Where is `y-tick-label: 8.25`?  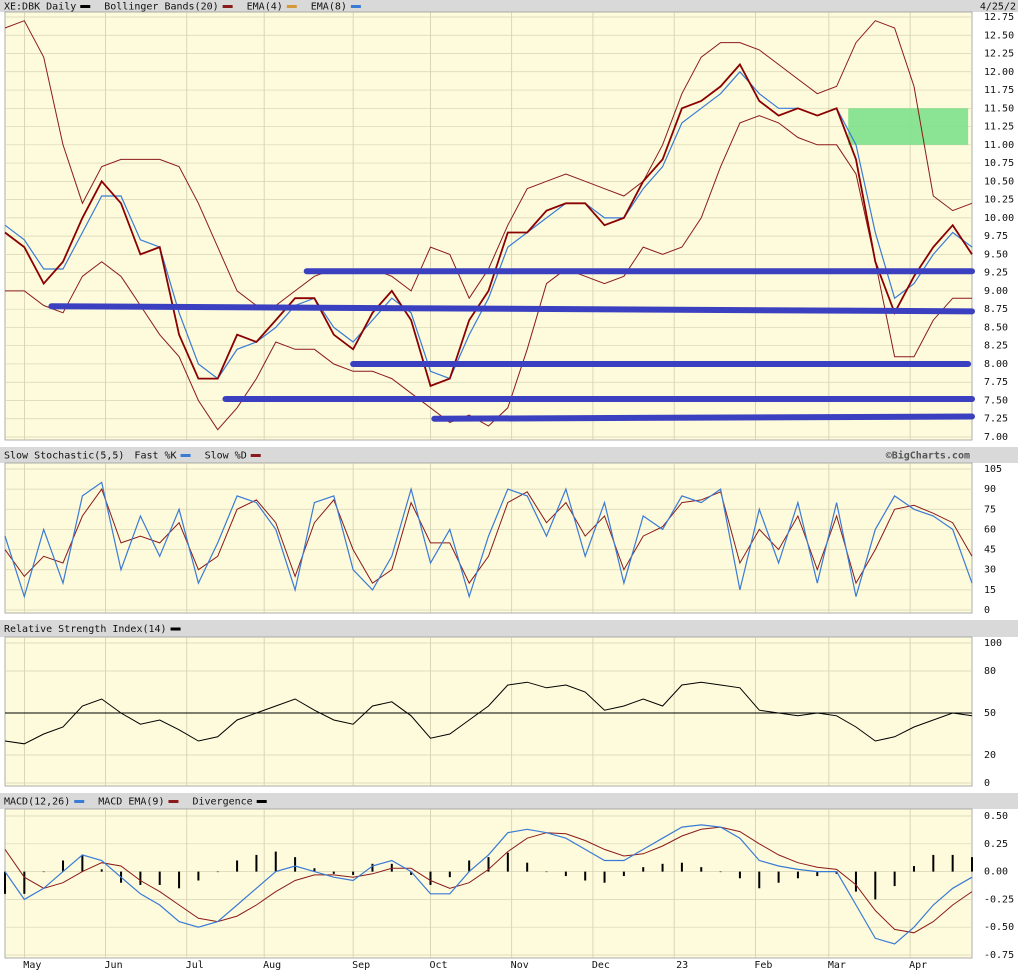 y-tick-label: 8.25 is located at coordinates (996, 346).